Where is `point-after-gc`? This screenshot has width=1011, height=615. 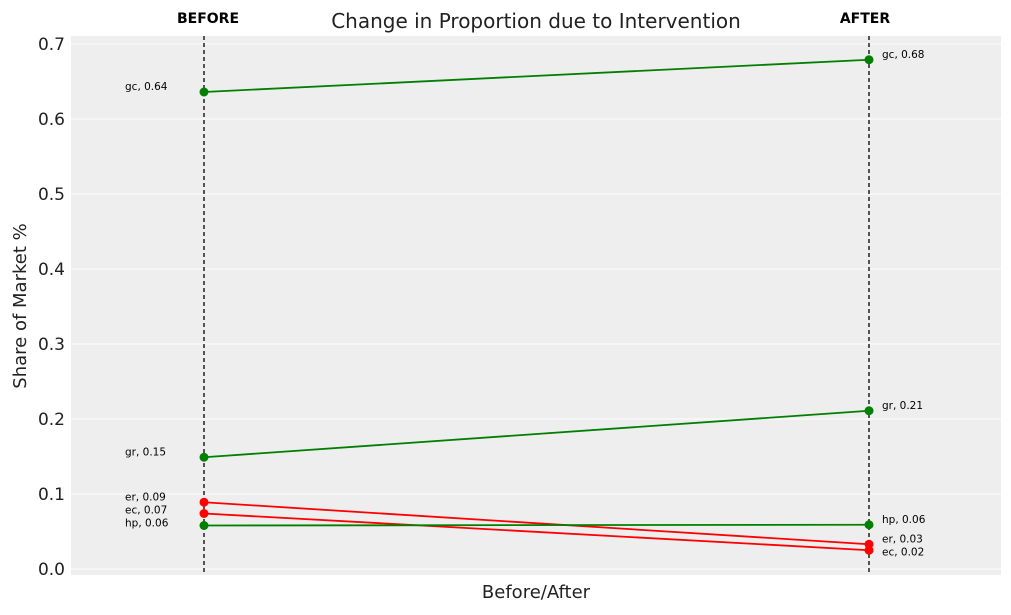
point-after-gc is located at coordinates (869, 60).